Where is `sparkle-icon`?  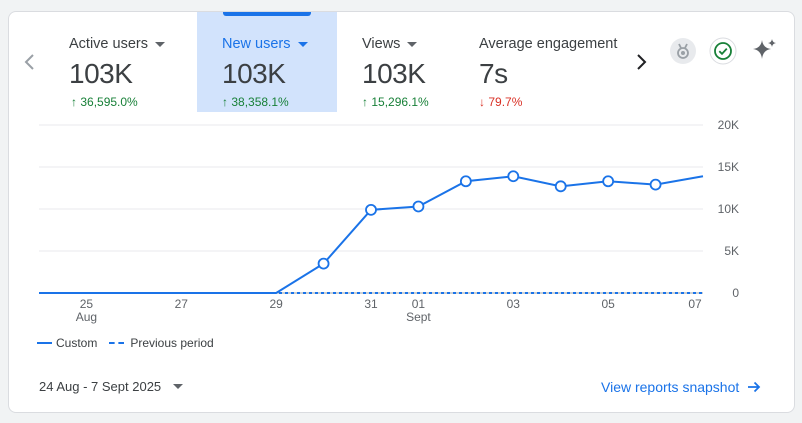 sparkle-icon is located at coordinates (765, 50).